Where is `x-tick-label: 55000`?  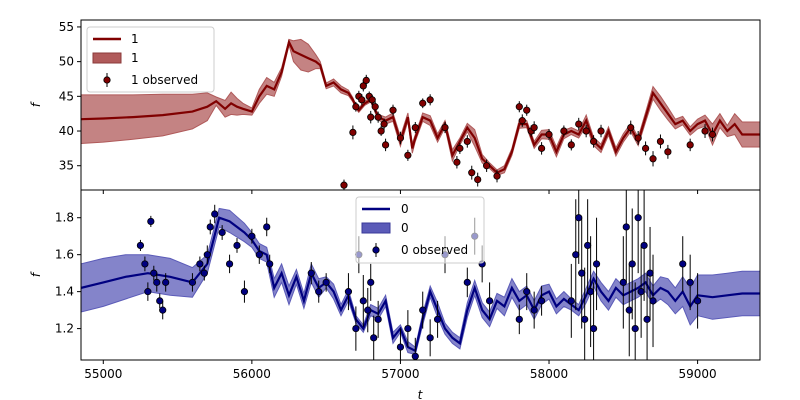
x-tick-label: 55000 is located at coordinates (103, 374).